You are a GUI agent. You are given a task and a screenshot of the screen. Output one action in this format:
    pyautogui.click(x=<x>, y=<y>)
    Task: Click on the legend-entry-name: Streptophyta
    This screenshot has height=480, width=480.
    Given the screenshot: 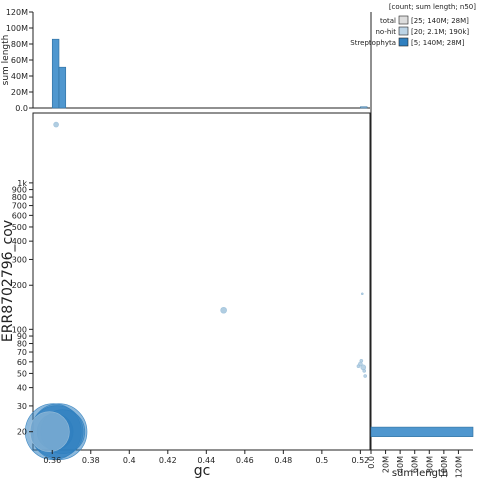 What is the action you would take?
    pyautogui.click(x=373, y=43)
    